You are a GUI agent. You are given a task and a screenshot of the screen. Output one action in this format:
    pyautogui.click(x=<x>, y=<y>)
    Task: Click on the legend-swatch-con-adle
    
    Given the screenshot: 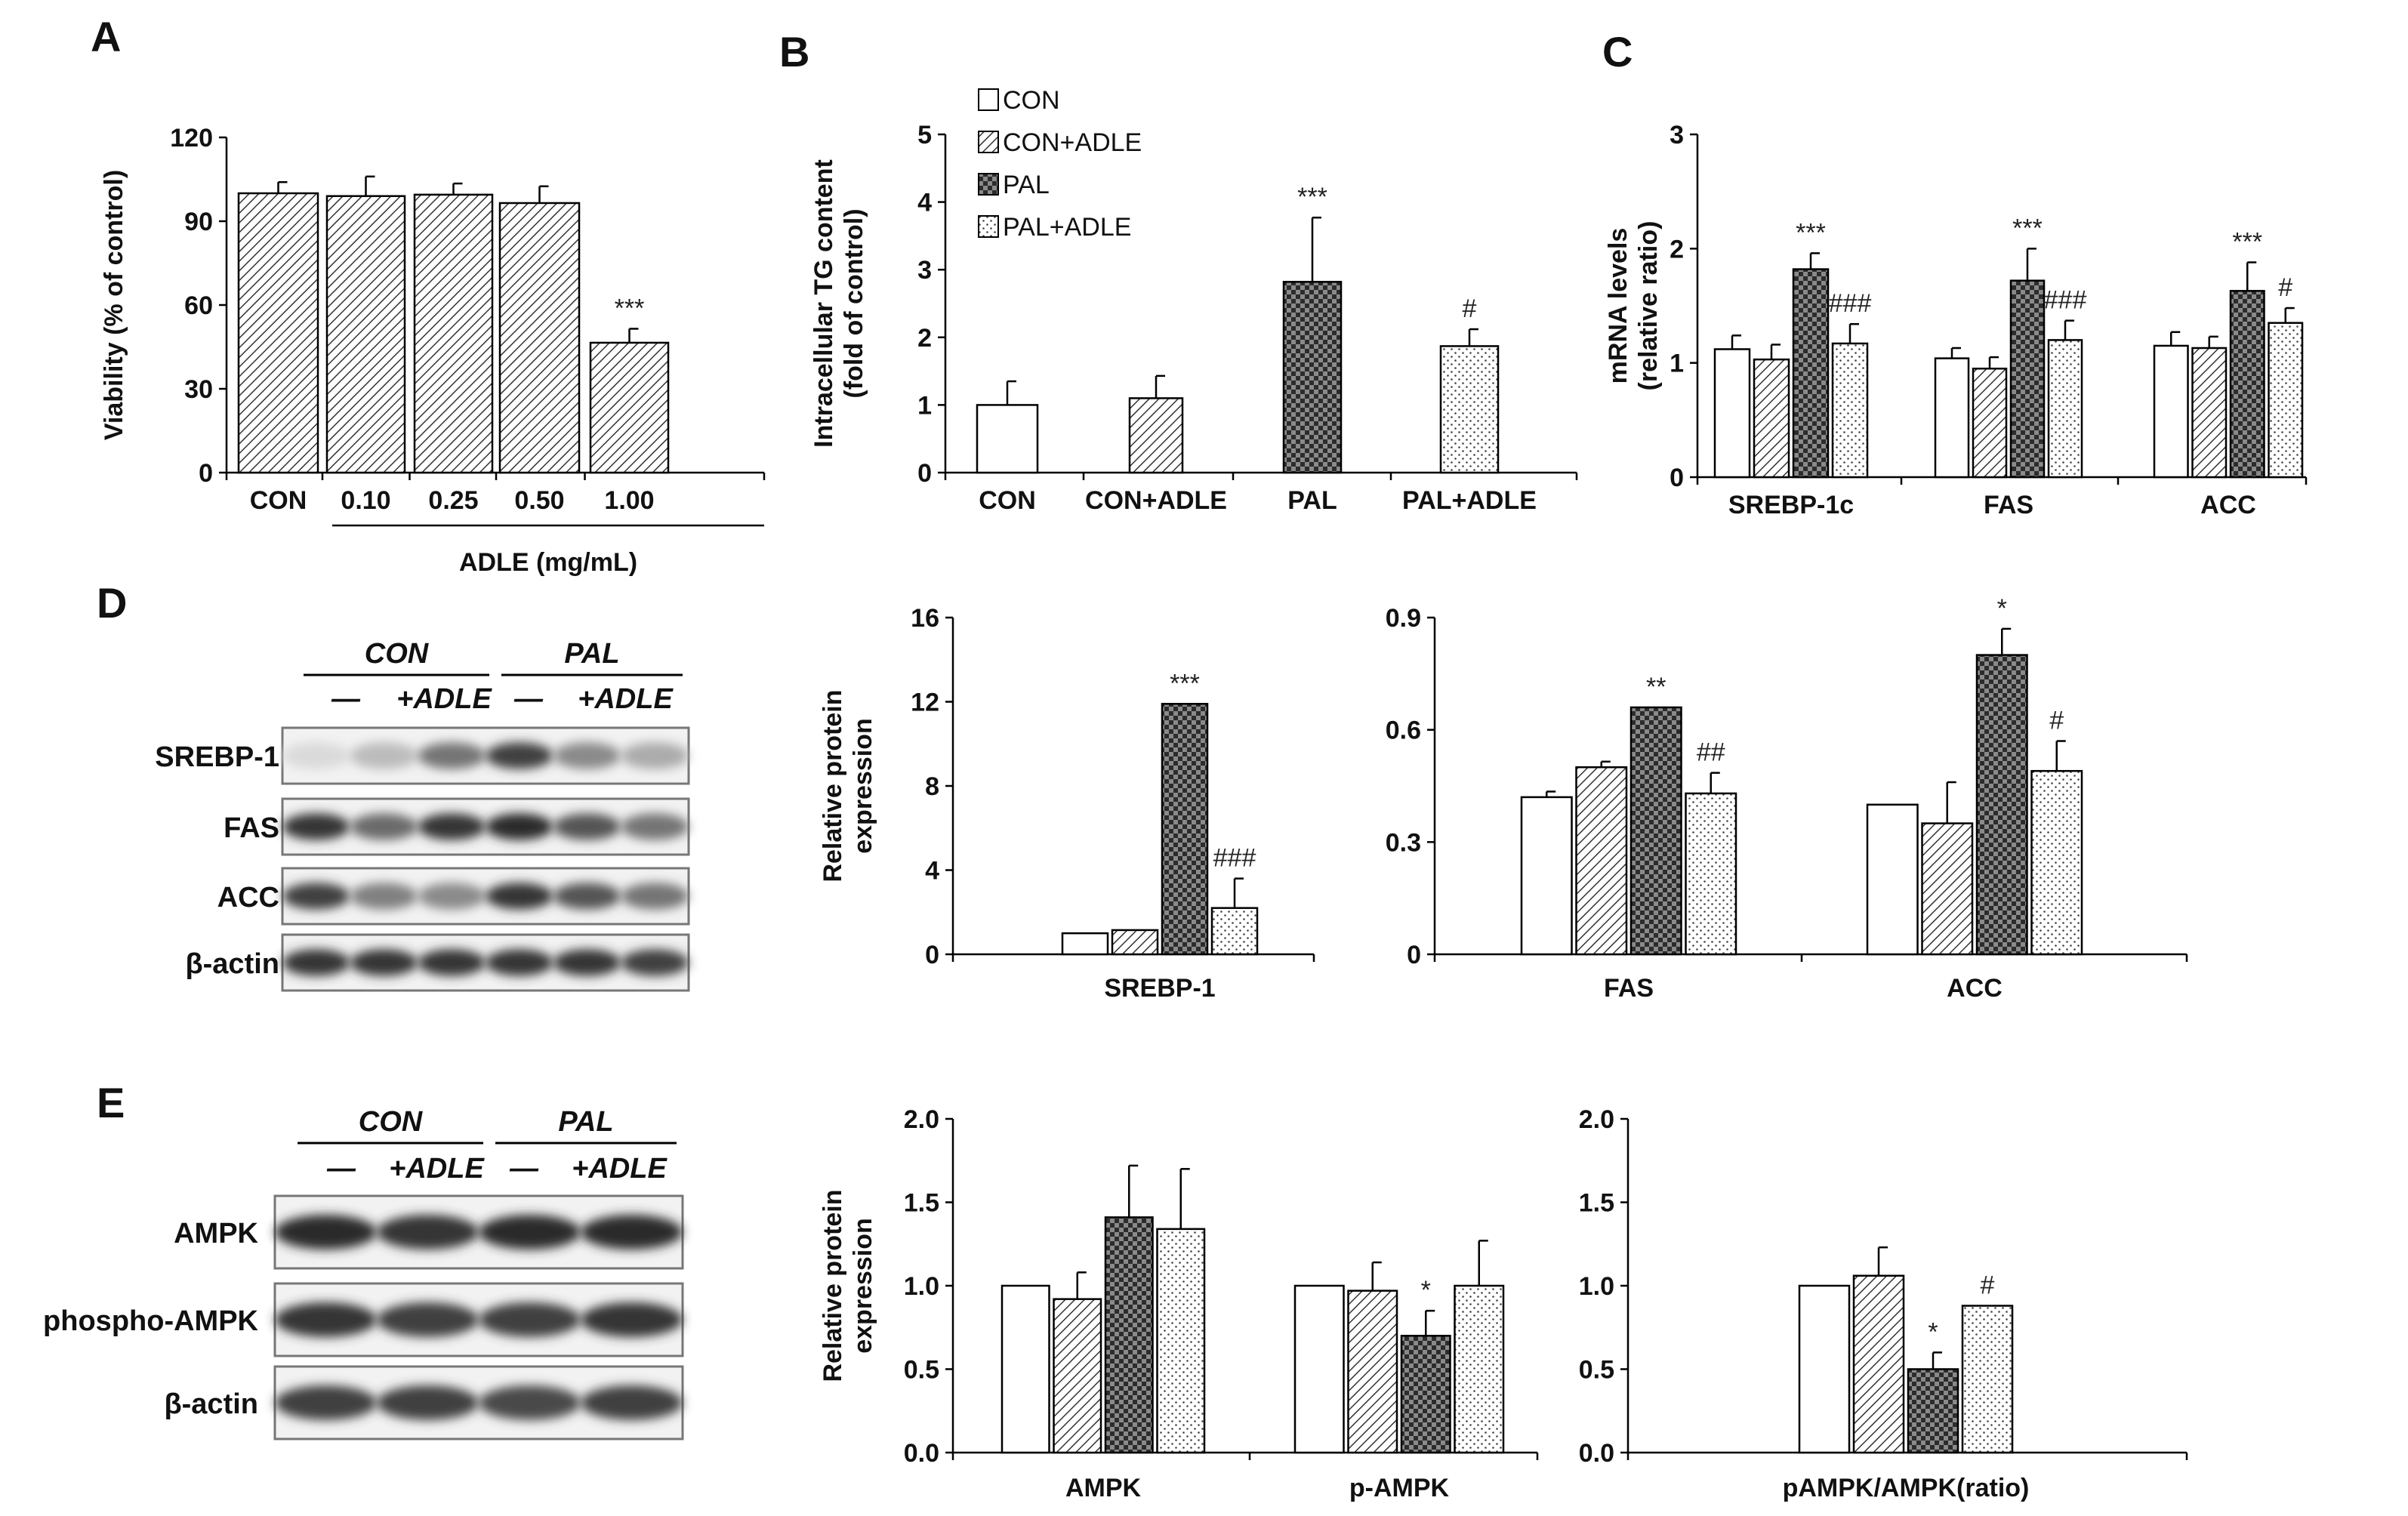 What is the action you would take?
    pyautogui.click(x=988, y=142)
    